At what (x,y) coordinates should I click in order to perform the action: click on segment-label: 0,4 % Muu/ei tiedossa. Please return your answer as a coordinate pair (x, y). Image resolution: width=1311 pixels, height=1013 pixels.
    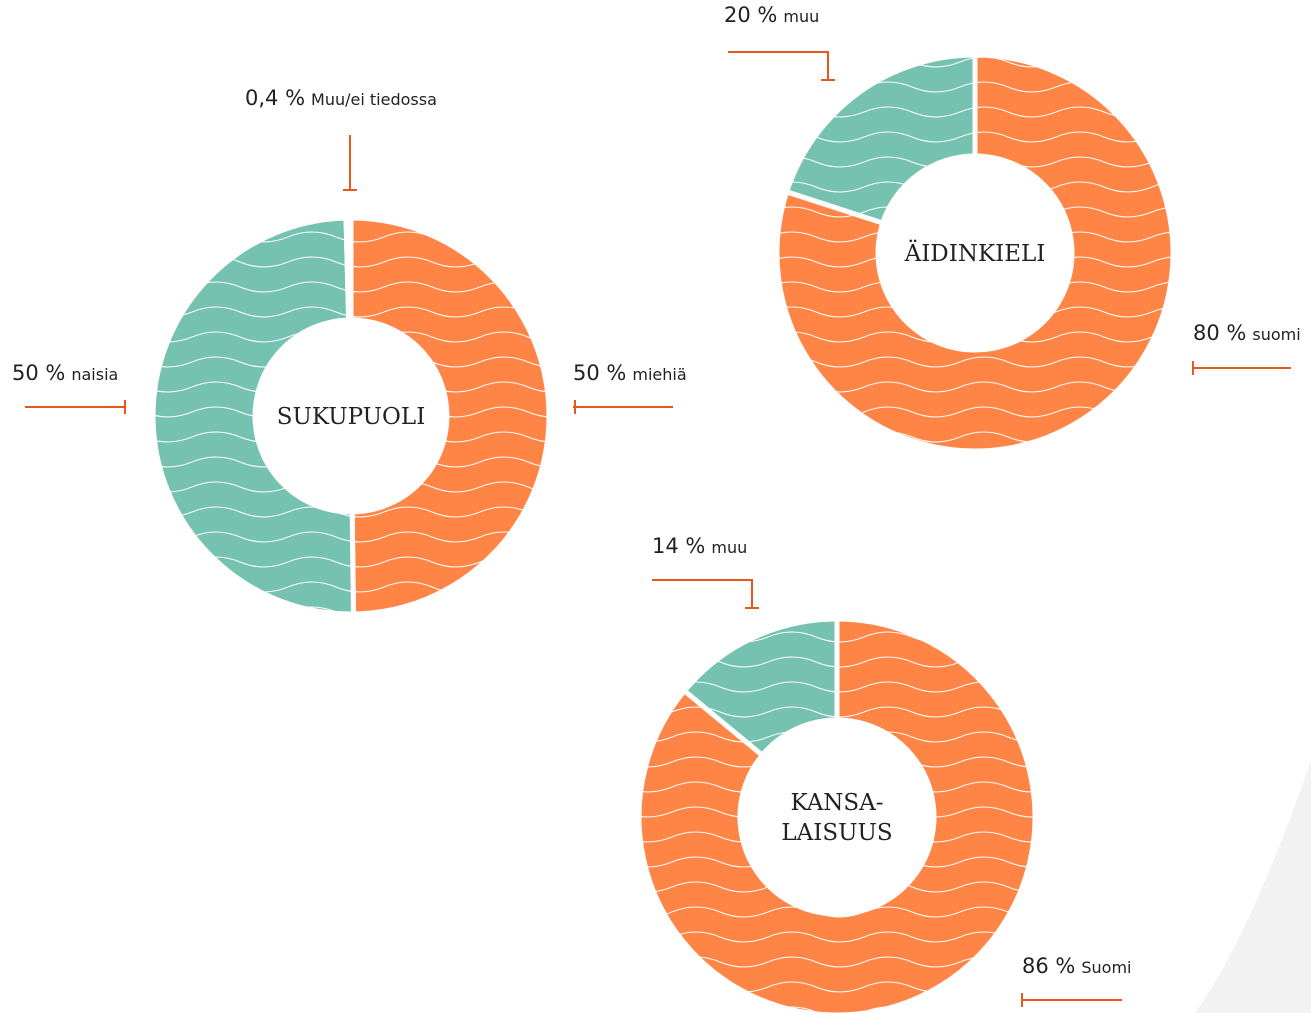
    Looking at the image, I should click on (341, 98).